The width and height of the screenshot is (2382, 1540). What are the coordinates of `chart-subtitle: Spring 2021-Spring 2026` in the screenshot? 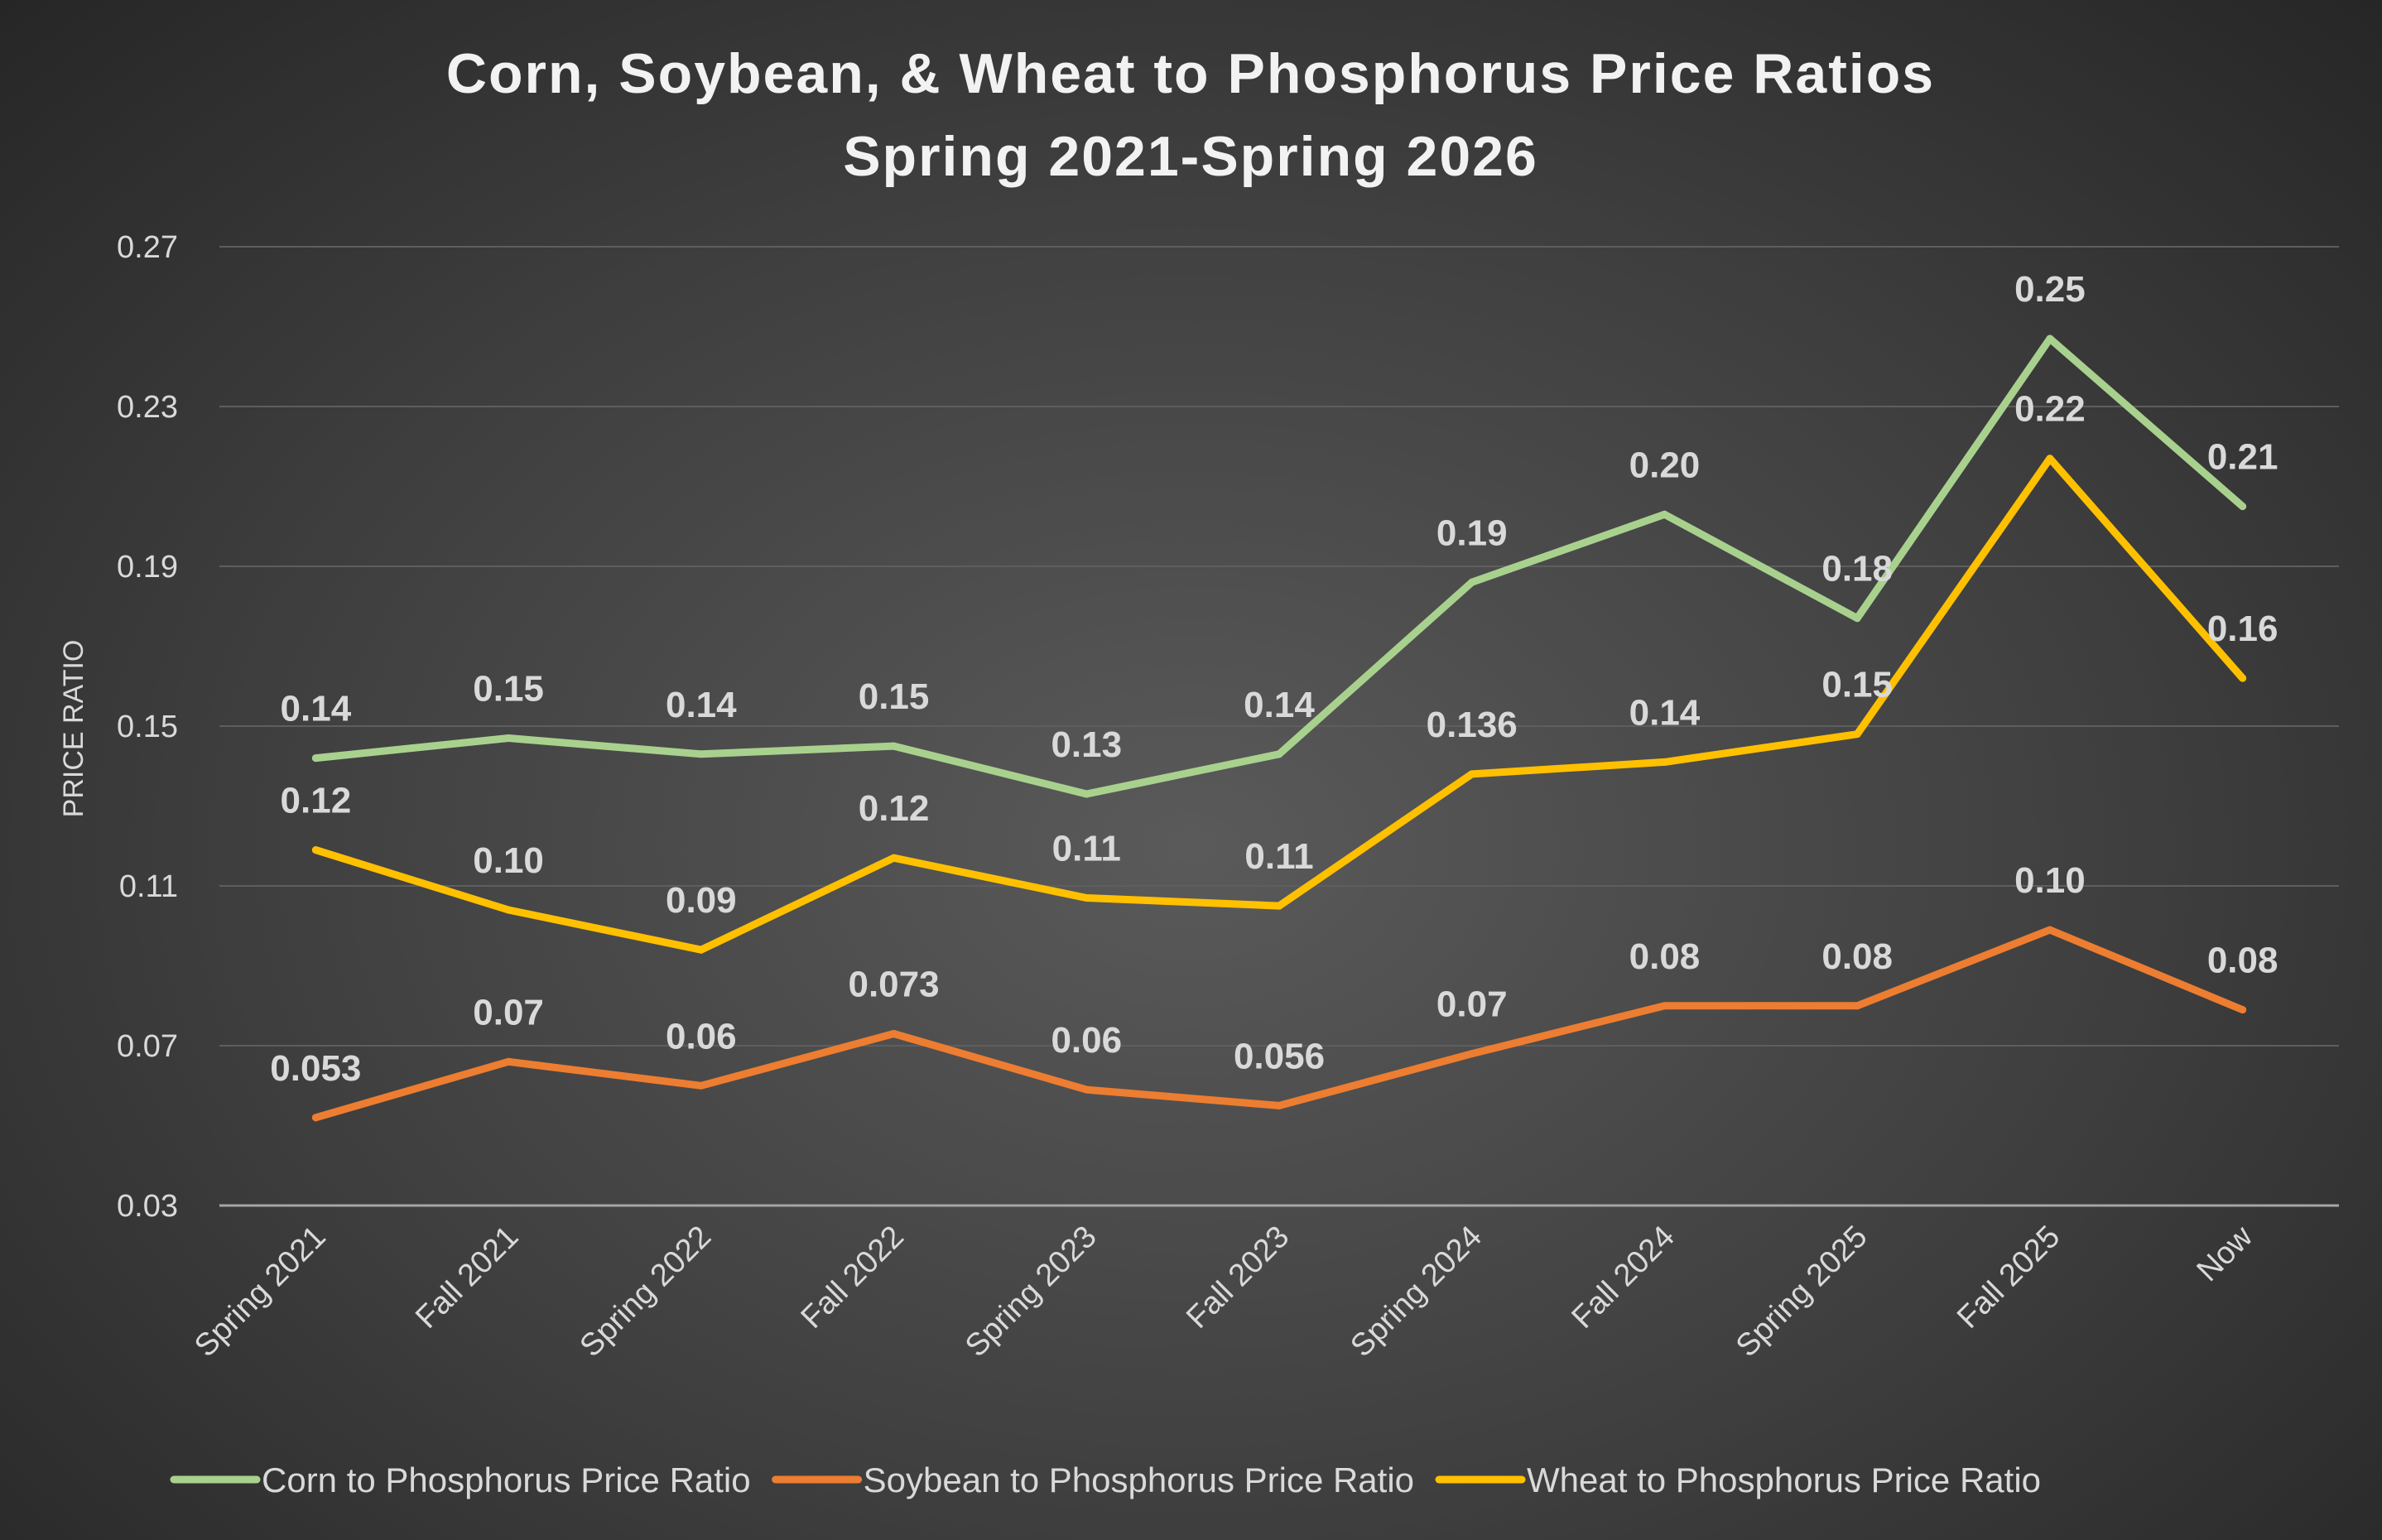 It's located at (1190, 157).